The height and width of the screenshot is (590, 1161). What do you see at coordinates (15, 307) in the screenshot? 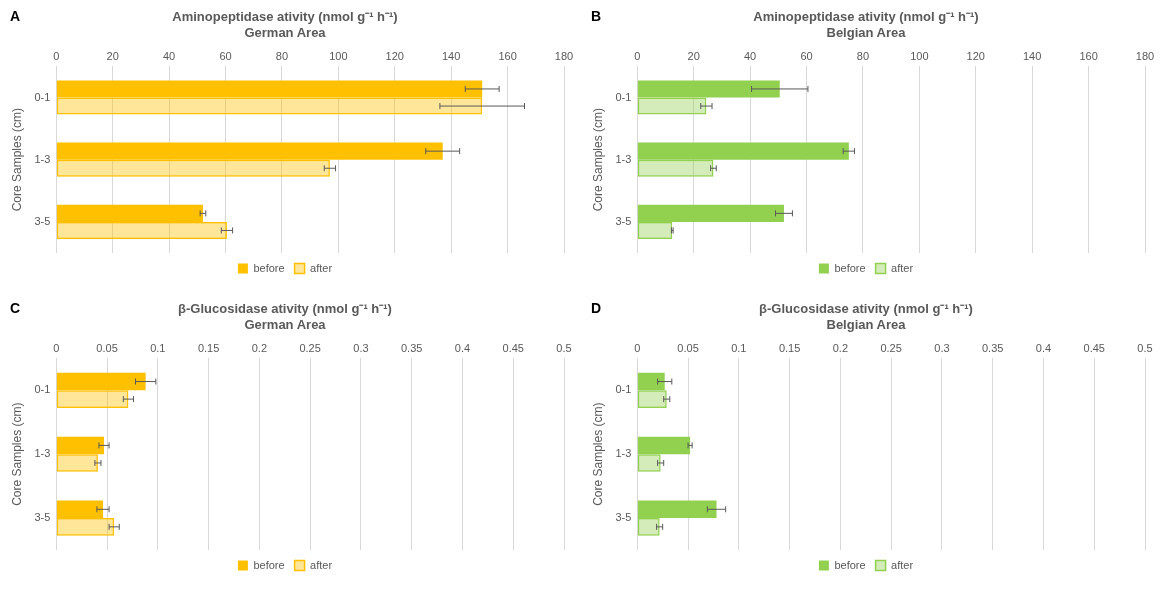
I see `text: C` at bounding box center [15, 307].